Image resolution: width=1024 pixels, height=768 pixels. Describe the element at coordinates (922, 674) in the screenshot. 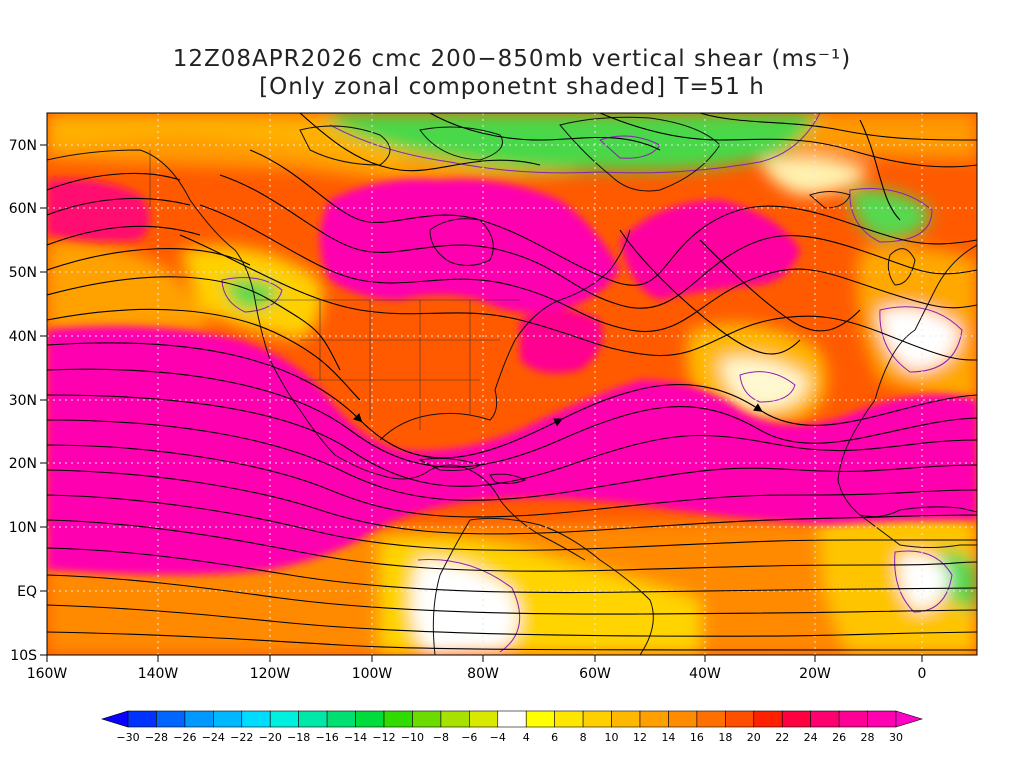

I see `lon-label: 0` at that location.